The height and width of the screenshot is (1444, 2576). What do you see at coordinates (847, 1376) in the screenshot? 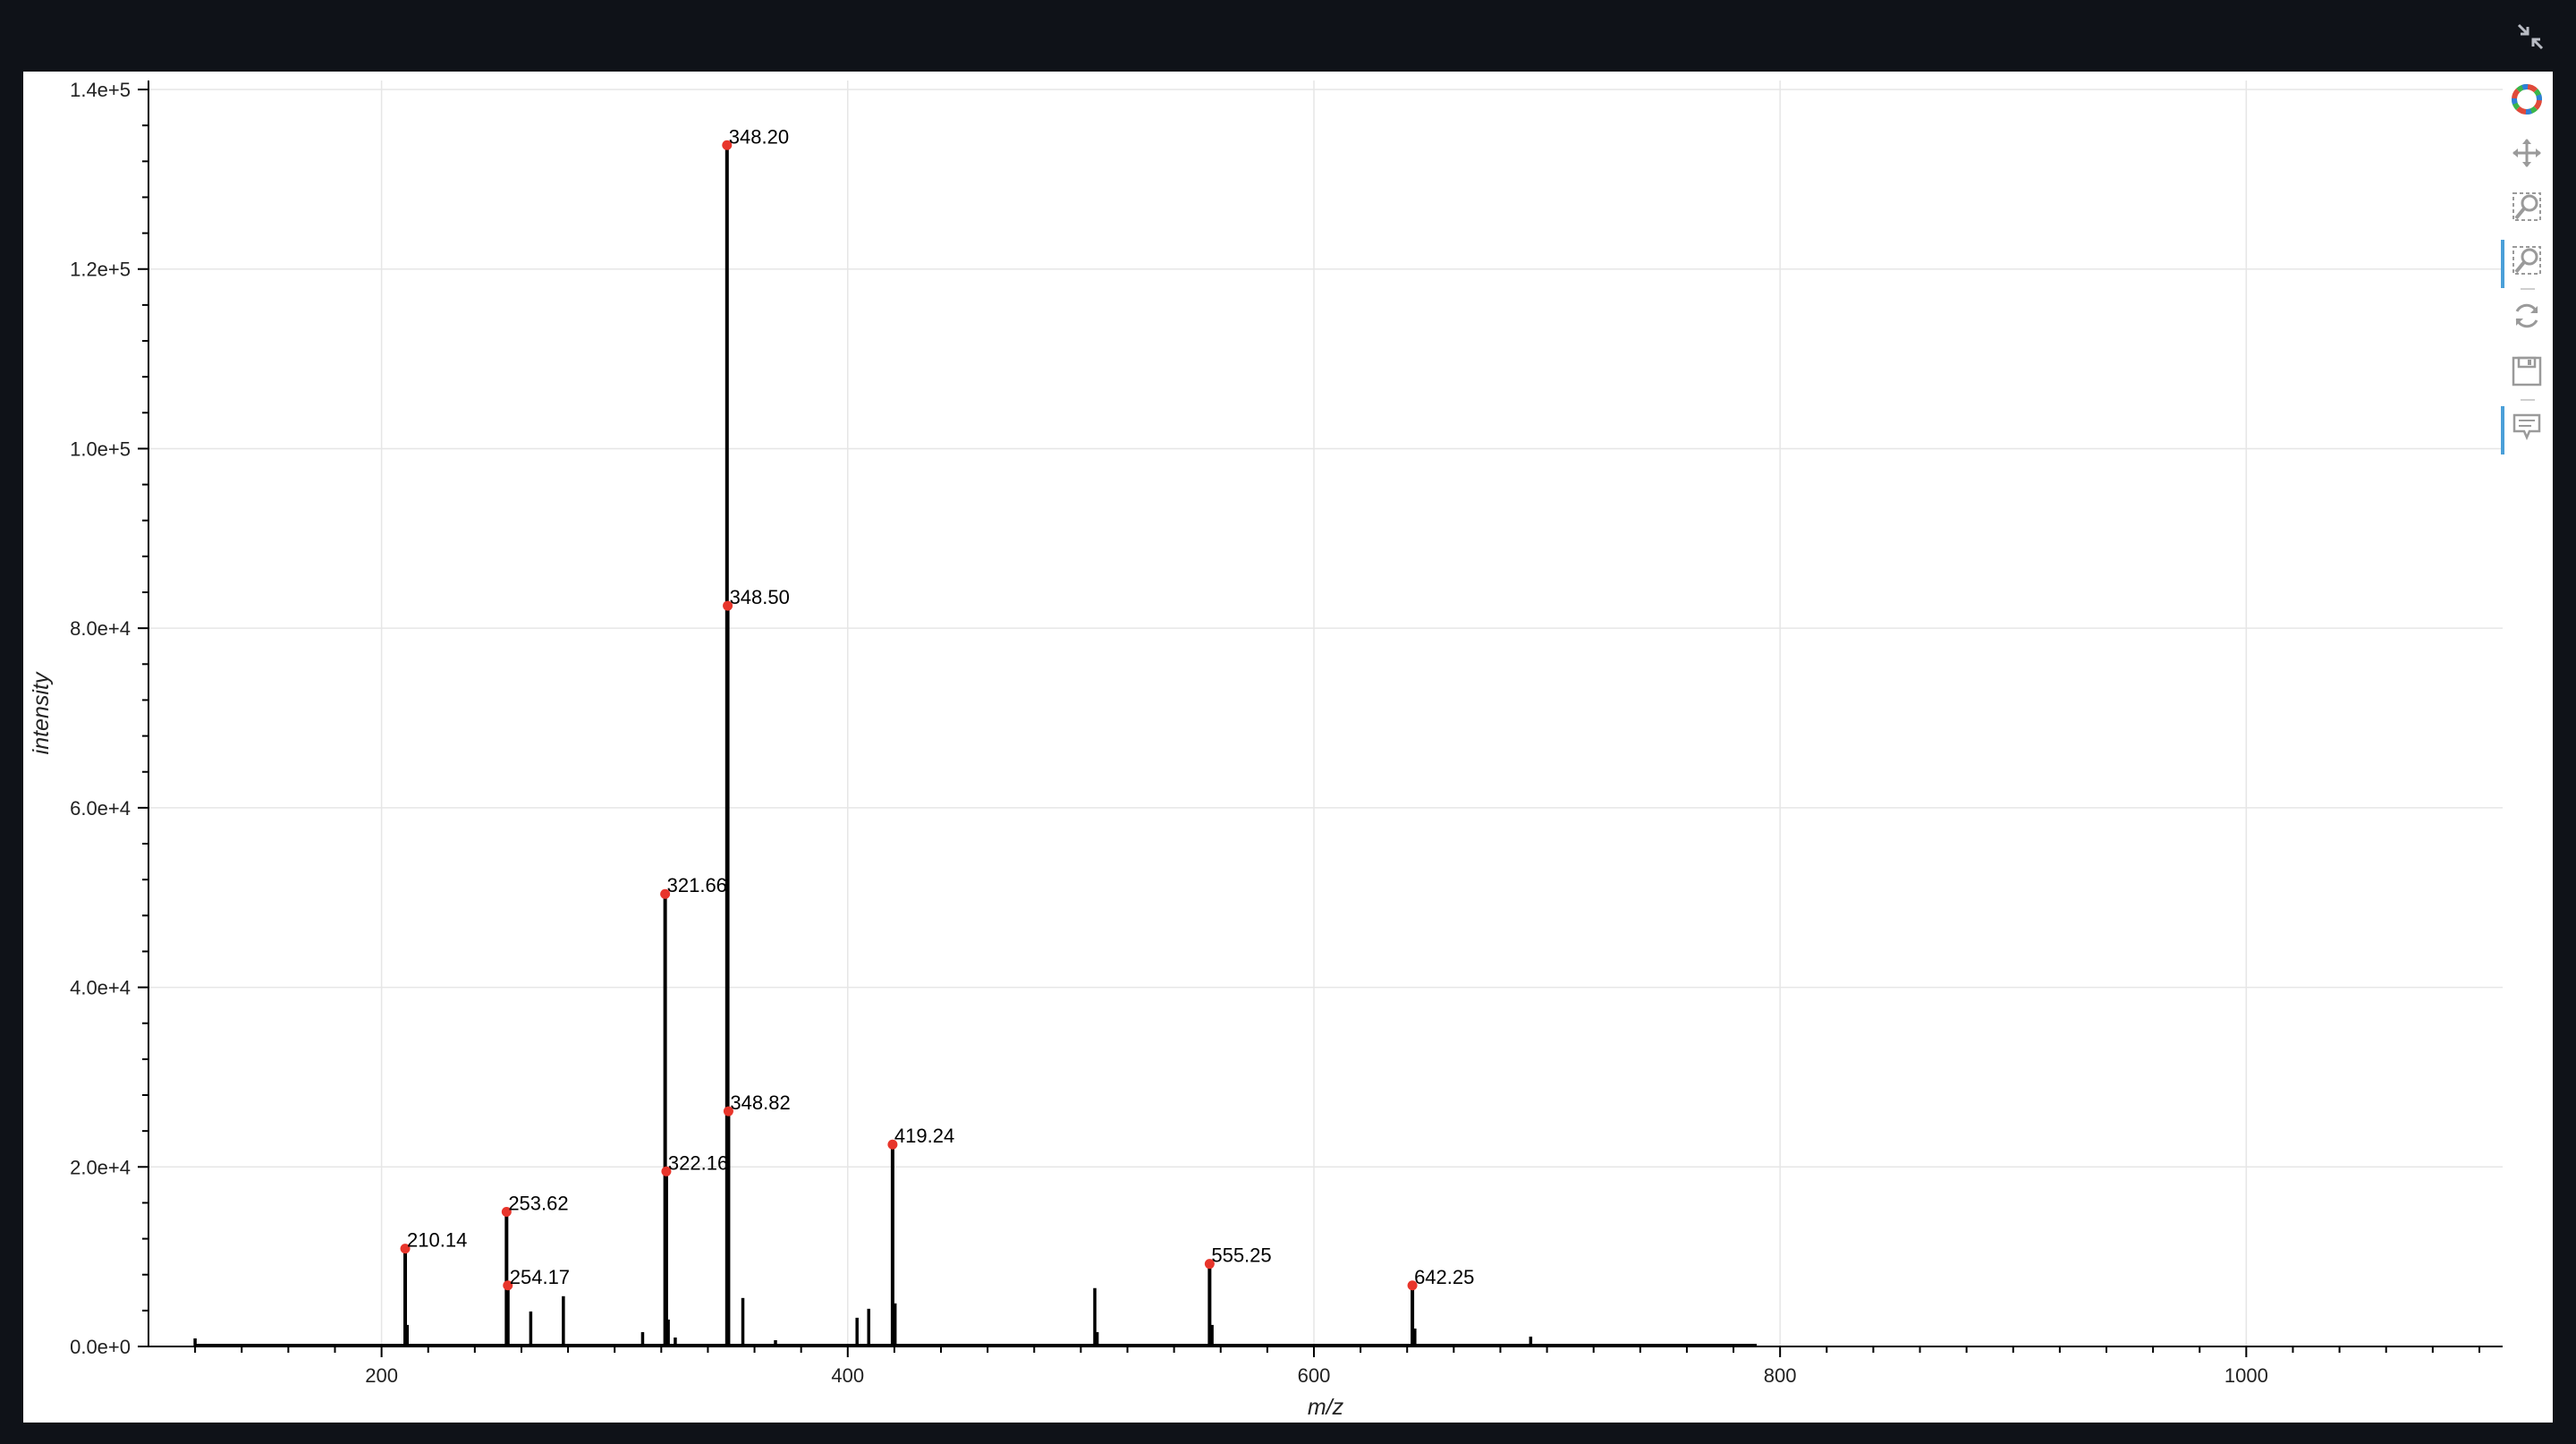
I see `x-tick-label: 400` at bounding box center [847, 1376].